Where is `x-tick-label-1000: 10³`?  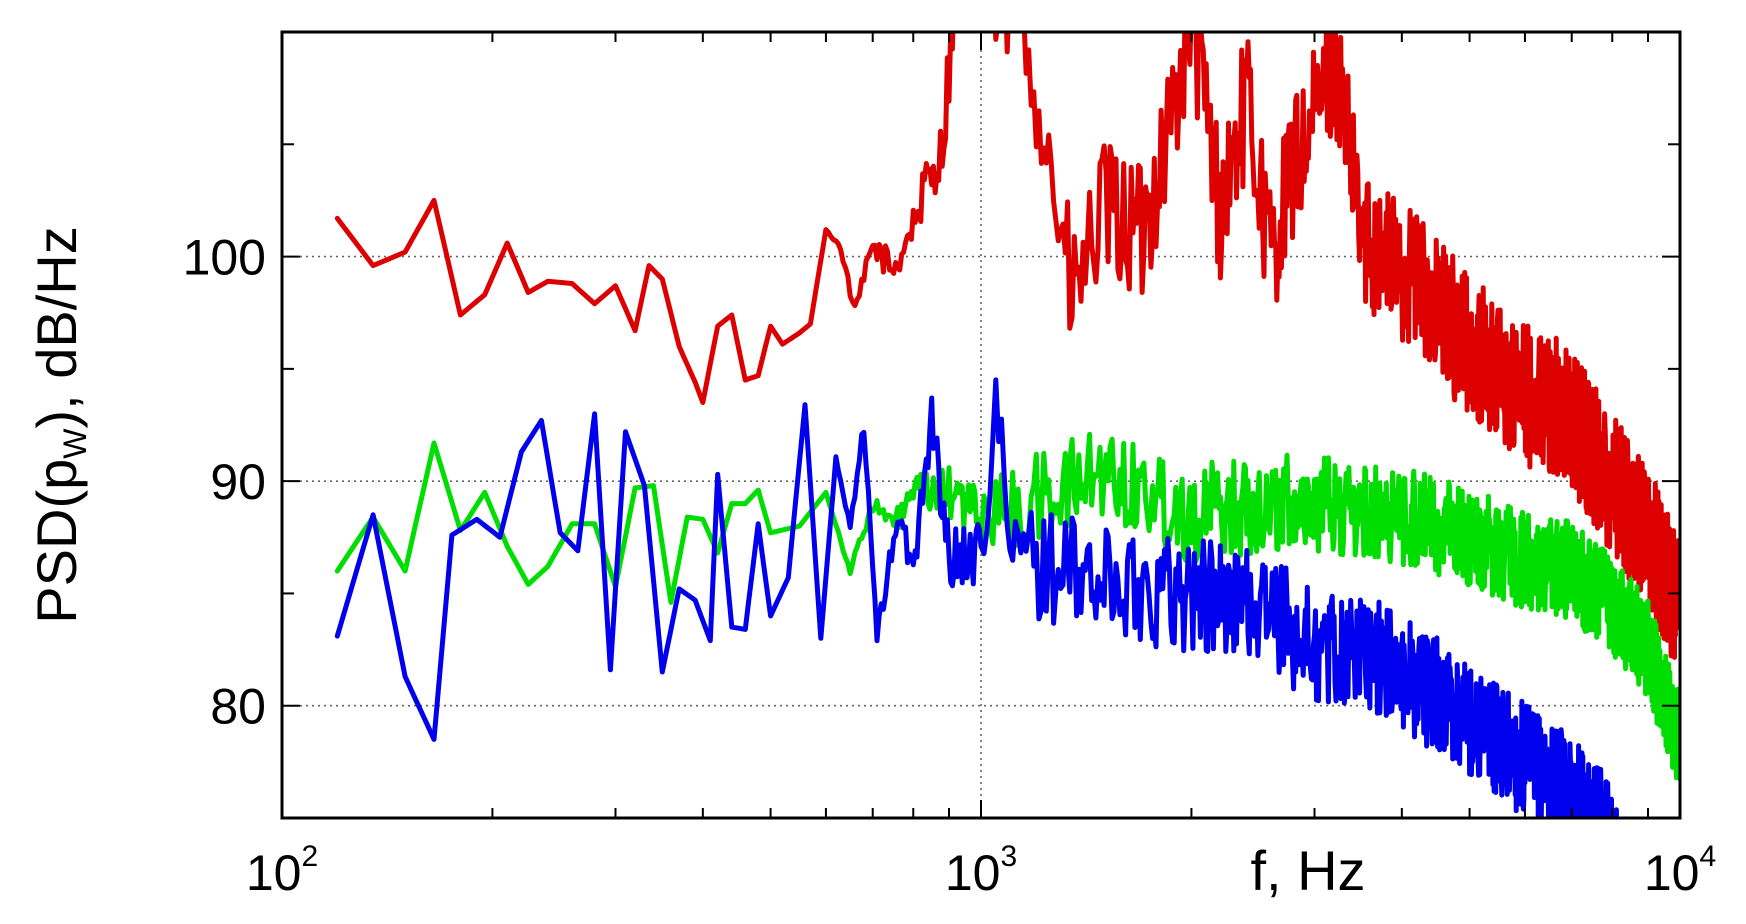 x-tick-label-1000: 10³ is located at coordinates (981, 870).